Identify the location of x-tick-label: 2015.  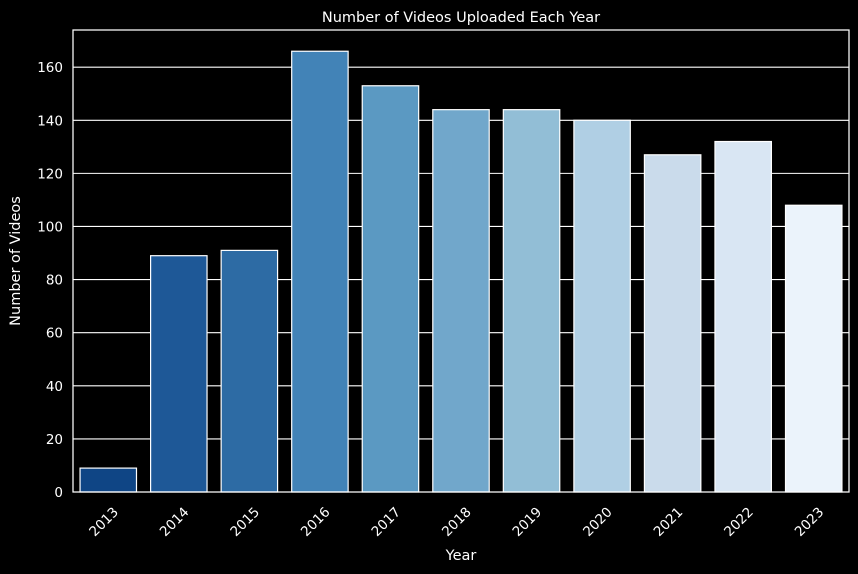
(245, 522).